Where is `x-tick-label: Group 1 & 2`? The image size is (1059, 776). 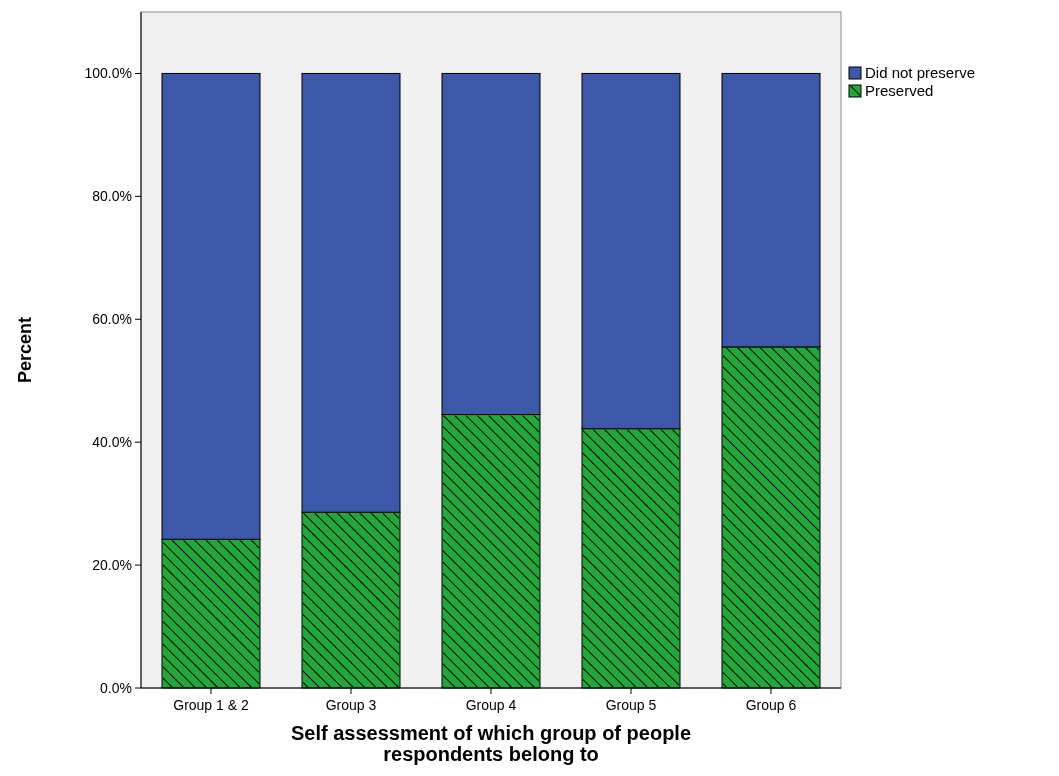
x-tick-label: Group 1 & 2 is located at coordinates (211, 705).